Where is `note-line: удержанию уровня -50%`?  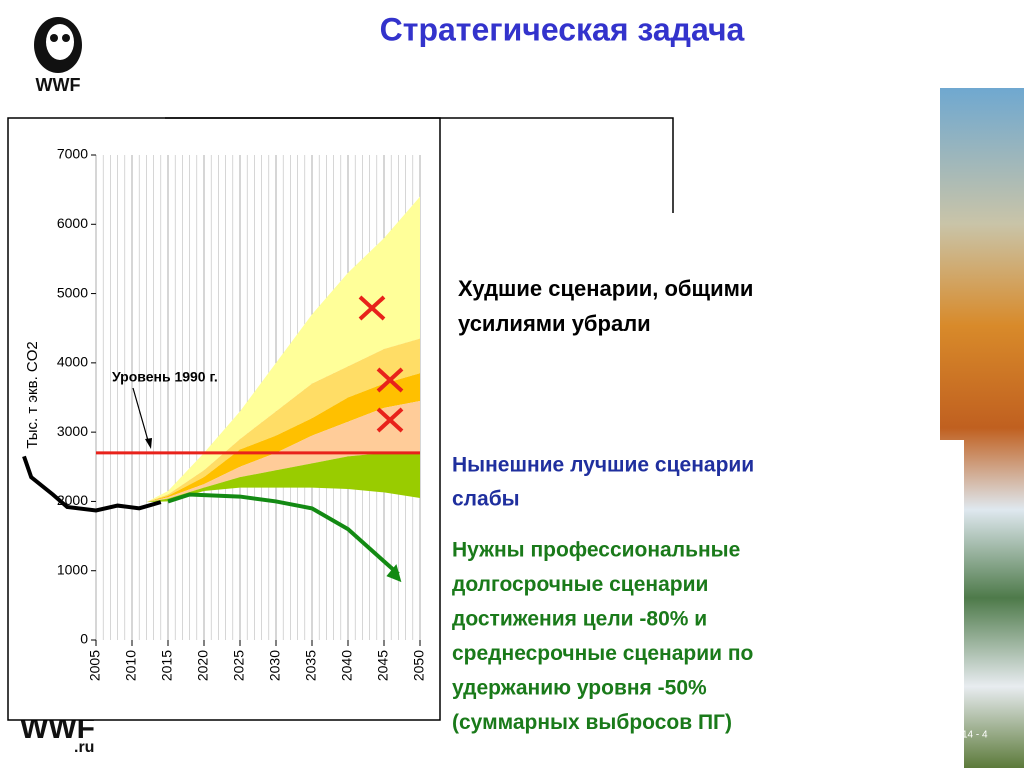 note-line: удержанию уровня -50% is located at coordinates (579, 688).